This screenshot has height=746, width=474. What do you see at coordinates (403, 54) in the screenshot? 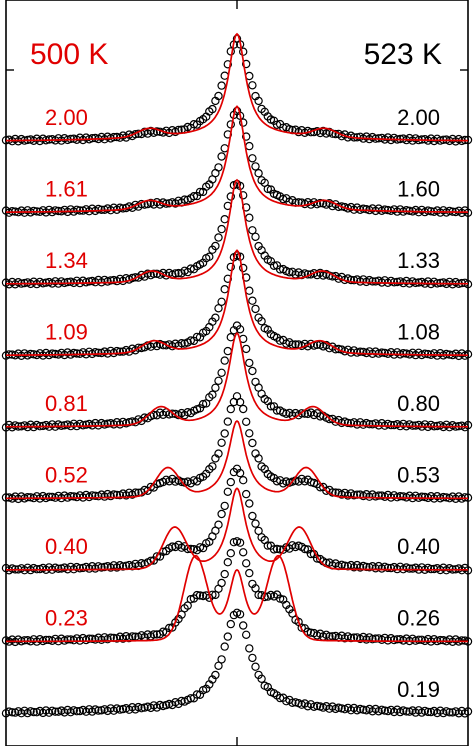
I see `header-right-temperature: 523 K` at bounding box center [403, 54].